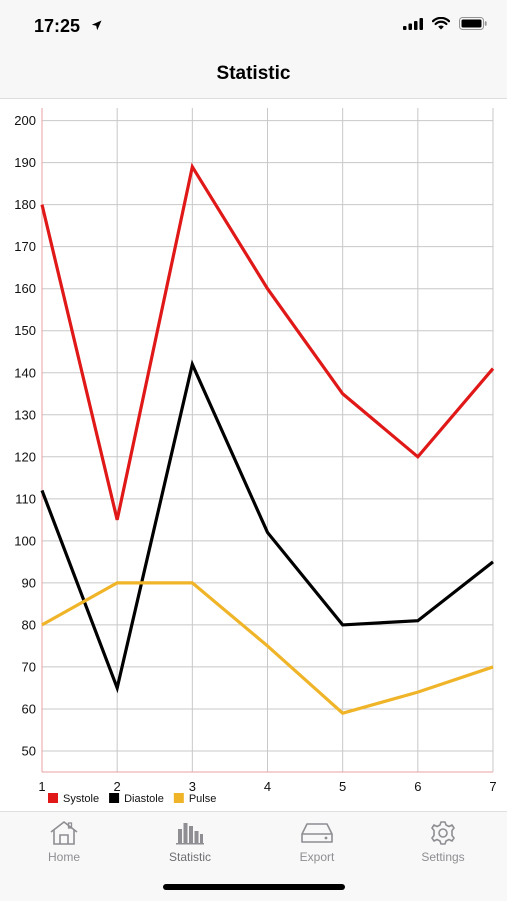 The width and height of the screenshot is (507, 901). I want to click on cellular-signal-icon, so click(413, 23).